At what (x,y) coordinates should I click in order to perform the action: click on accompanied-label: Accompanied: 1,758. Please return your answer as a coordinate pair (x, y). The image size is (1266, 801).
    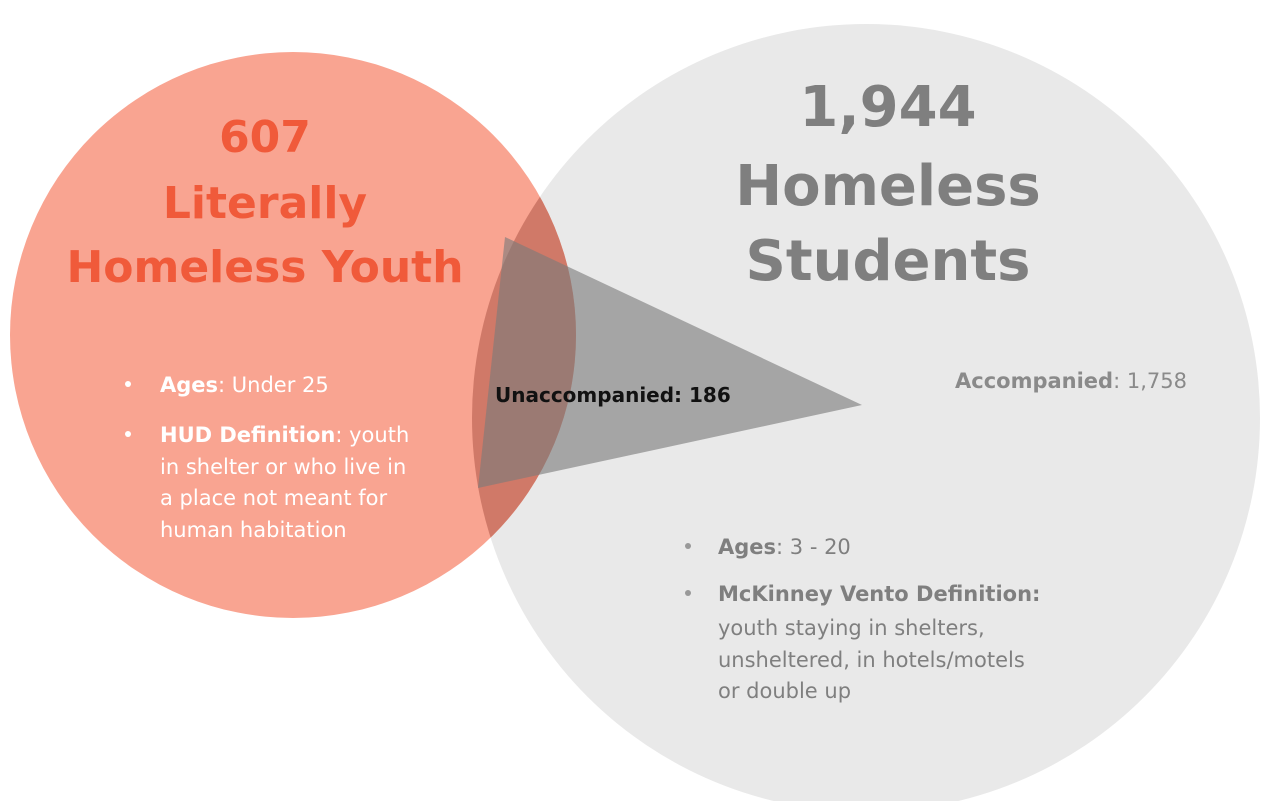
    Looking at the image, I should click on (1071, 381).